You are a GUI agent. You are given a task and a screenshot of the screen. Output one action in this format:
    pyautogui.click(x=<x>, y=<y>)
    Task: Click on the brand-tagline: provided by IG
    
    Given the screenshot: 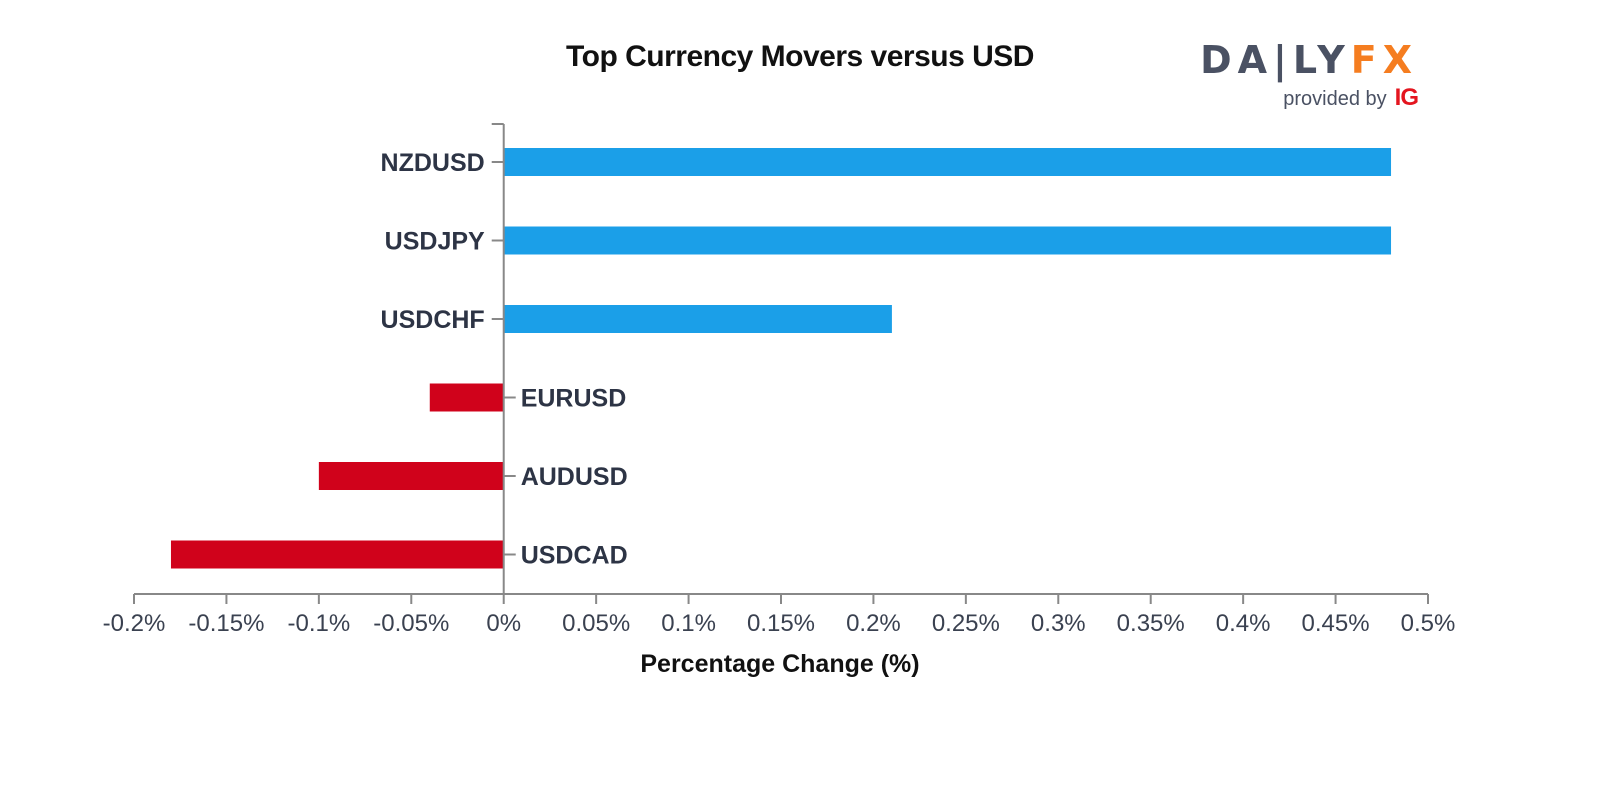 What is the action you would take?
    pyautogui.click(x=1351, y=98)
    